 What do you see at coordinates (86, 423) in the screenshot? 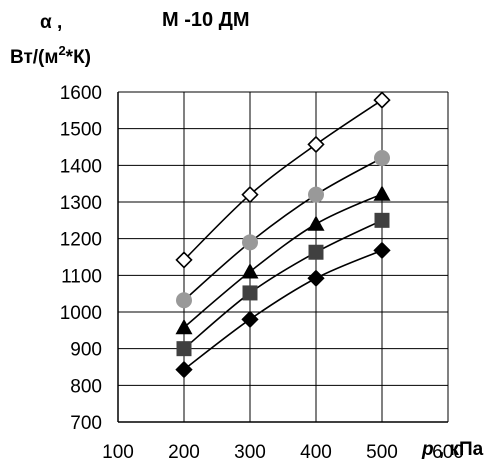
I see `y-tick-label: 700` at bounding box center [86, 423].